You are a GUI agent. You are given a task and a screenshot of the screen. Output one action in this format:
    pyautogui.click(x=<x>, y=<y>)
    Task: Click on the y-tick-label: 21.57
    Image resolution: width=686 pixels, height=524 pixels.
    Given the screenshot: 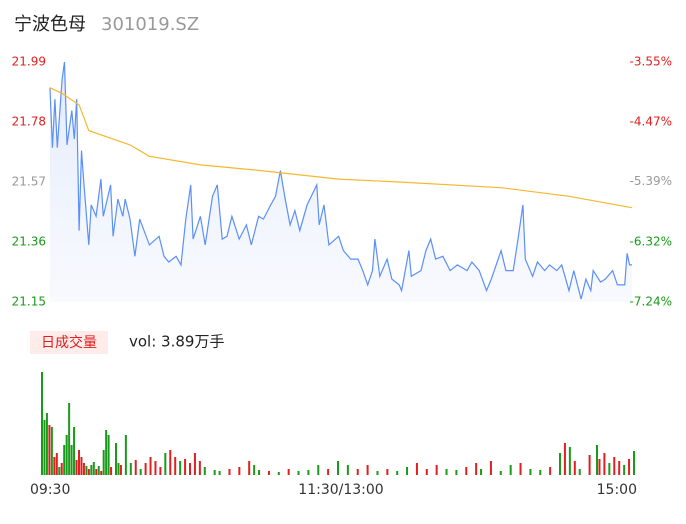 What is the action you would take?
    pyautogui.click(x=29, y=182)
    